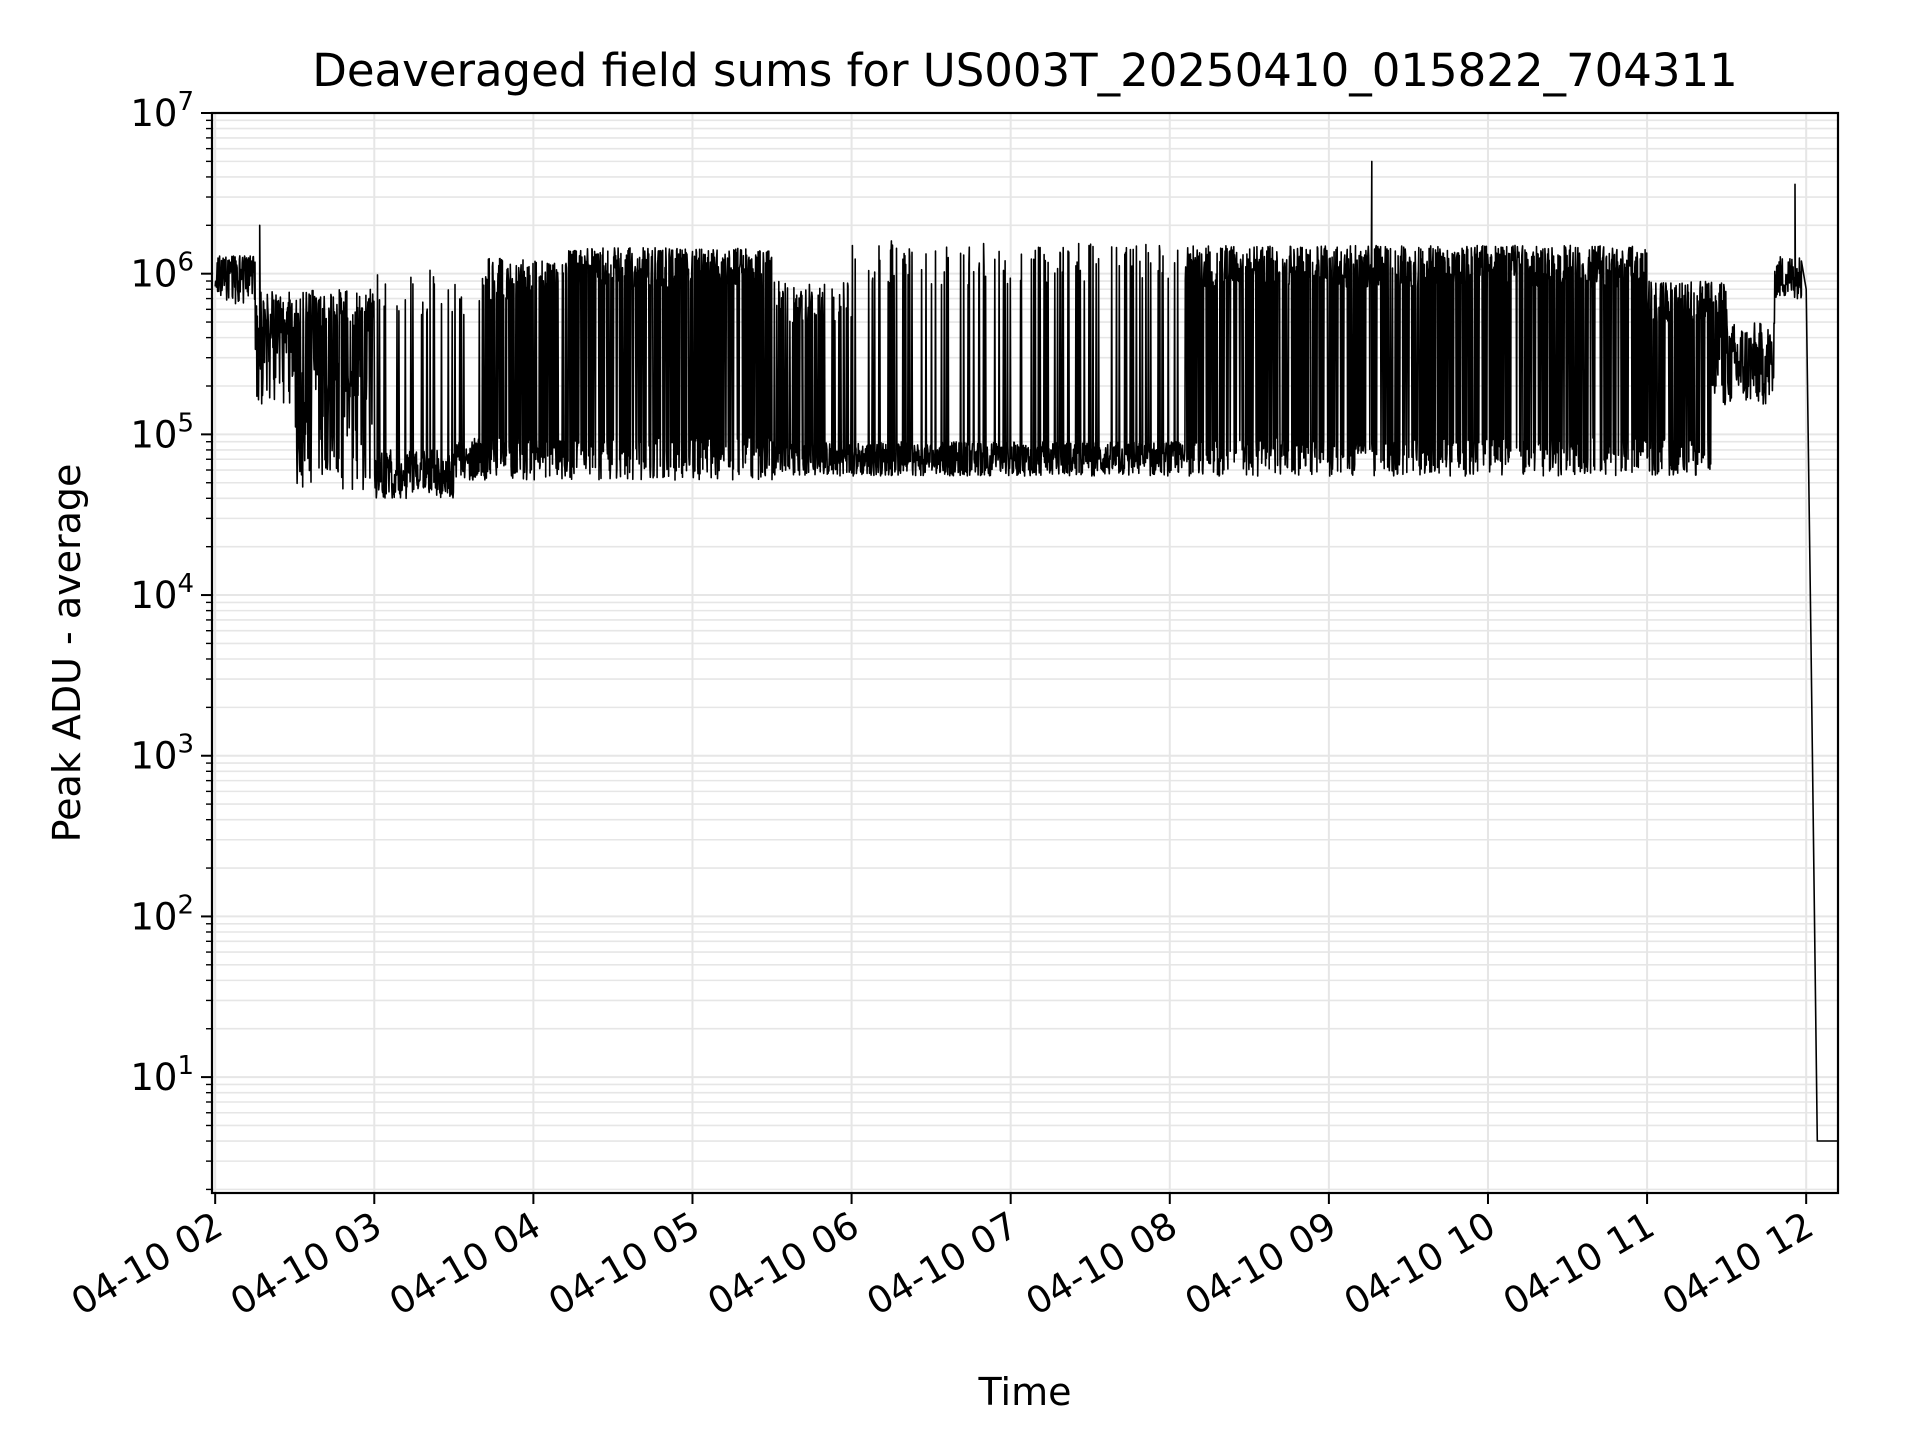 Image resolution: width=1920 pixels, height=1440 pixels. Describe the element at coordinates (162, 272) in the screenshot. I see `y-tick-label: 106` at that location.